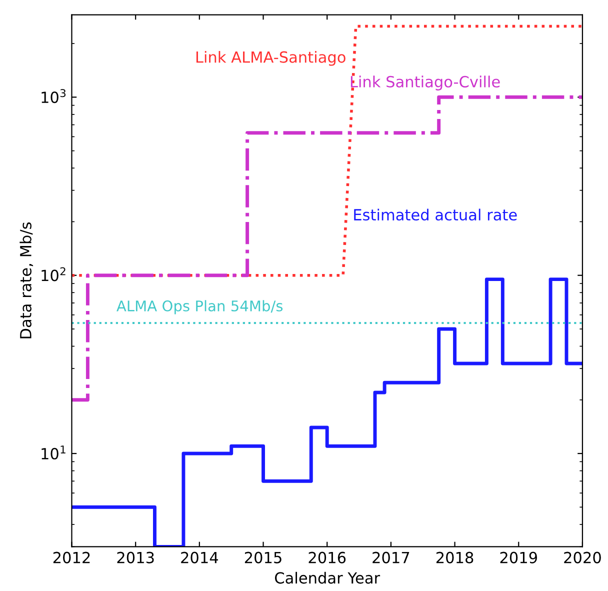  I want to click on x-tick-label: 2020, so click(582, 558).